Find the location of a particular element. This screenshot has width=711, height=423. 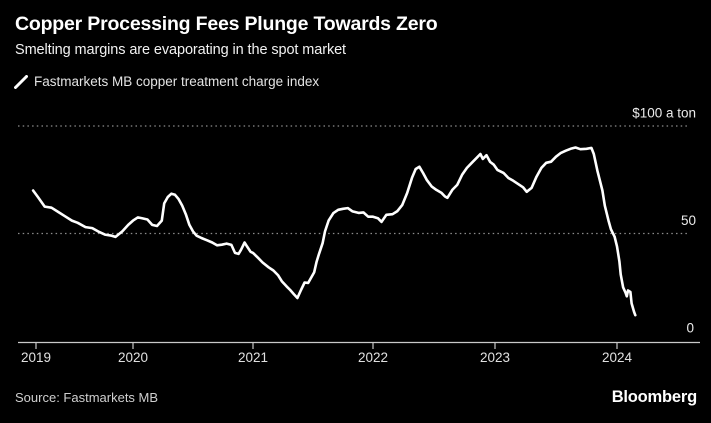

y-axis-label: 50 is located at coordinates (688, 220).